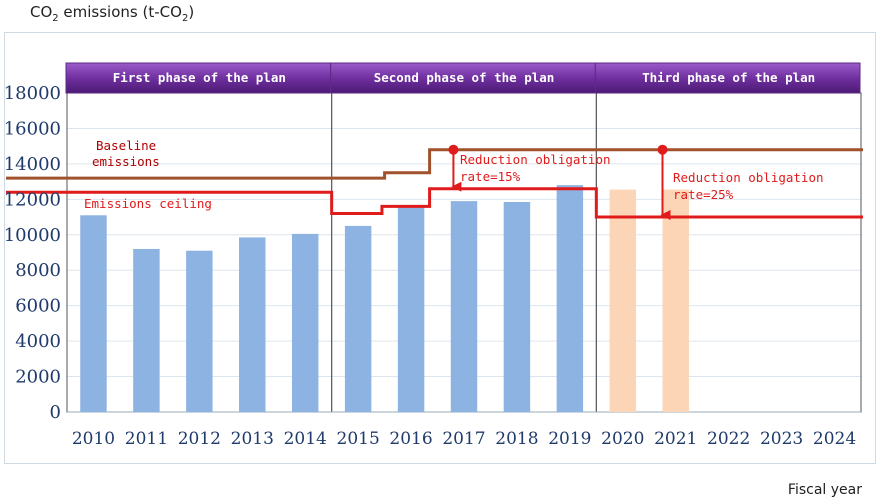 Image resolution: width=882 pixels, height=504 pixels. What do you see at coordinates (728, 439) in the screenshot?
I see `x-tick-label: 2022` at bounding box center [728, 439].